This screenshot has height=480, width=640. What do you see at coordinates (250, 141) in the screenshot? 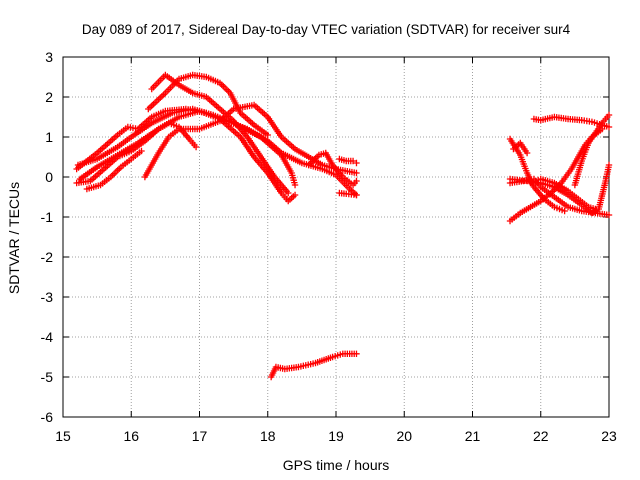
I see `series-track-d` at bounding box center [250, 141].